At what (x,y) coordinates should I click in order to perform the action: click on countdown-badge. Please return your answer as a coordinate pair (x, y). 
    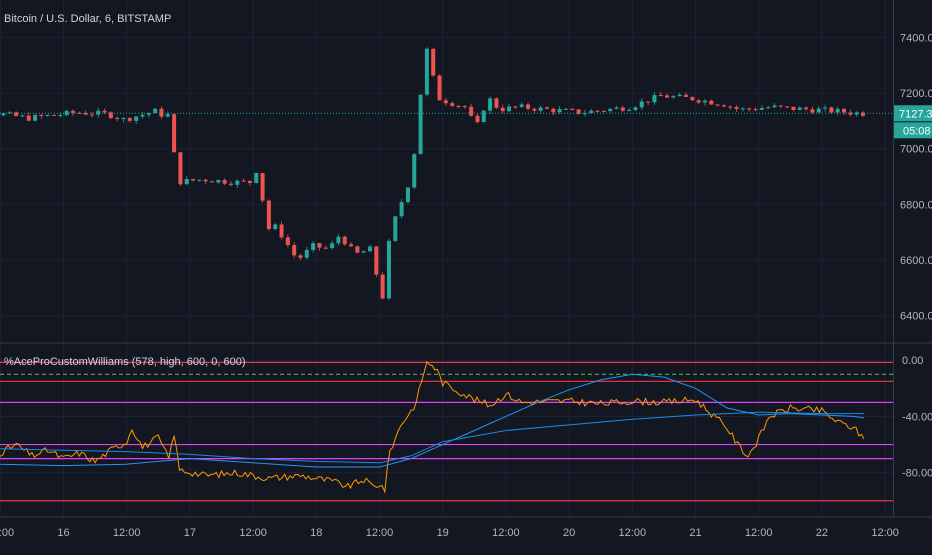
    Looking at the image, I should click on (913, 130).